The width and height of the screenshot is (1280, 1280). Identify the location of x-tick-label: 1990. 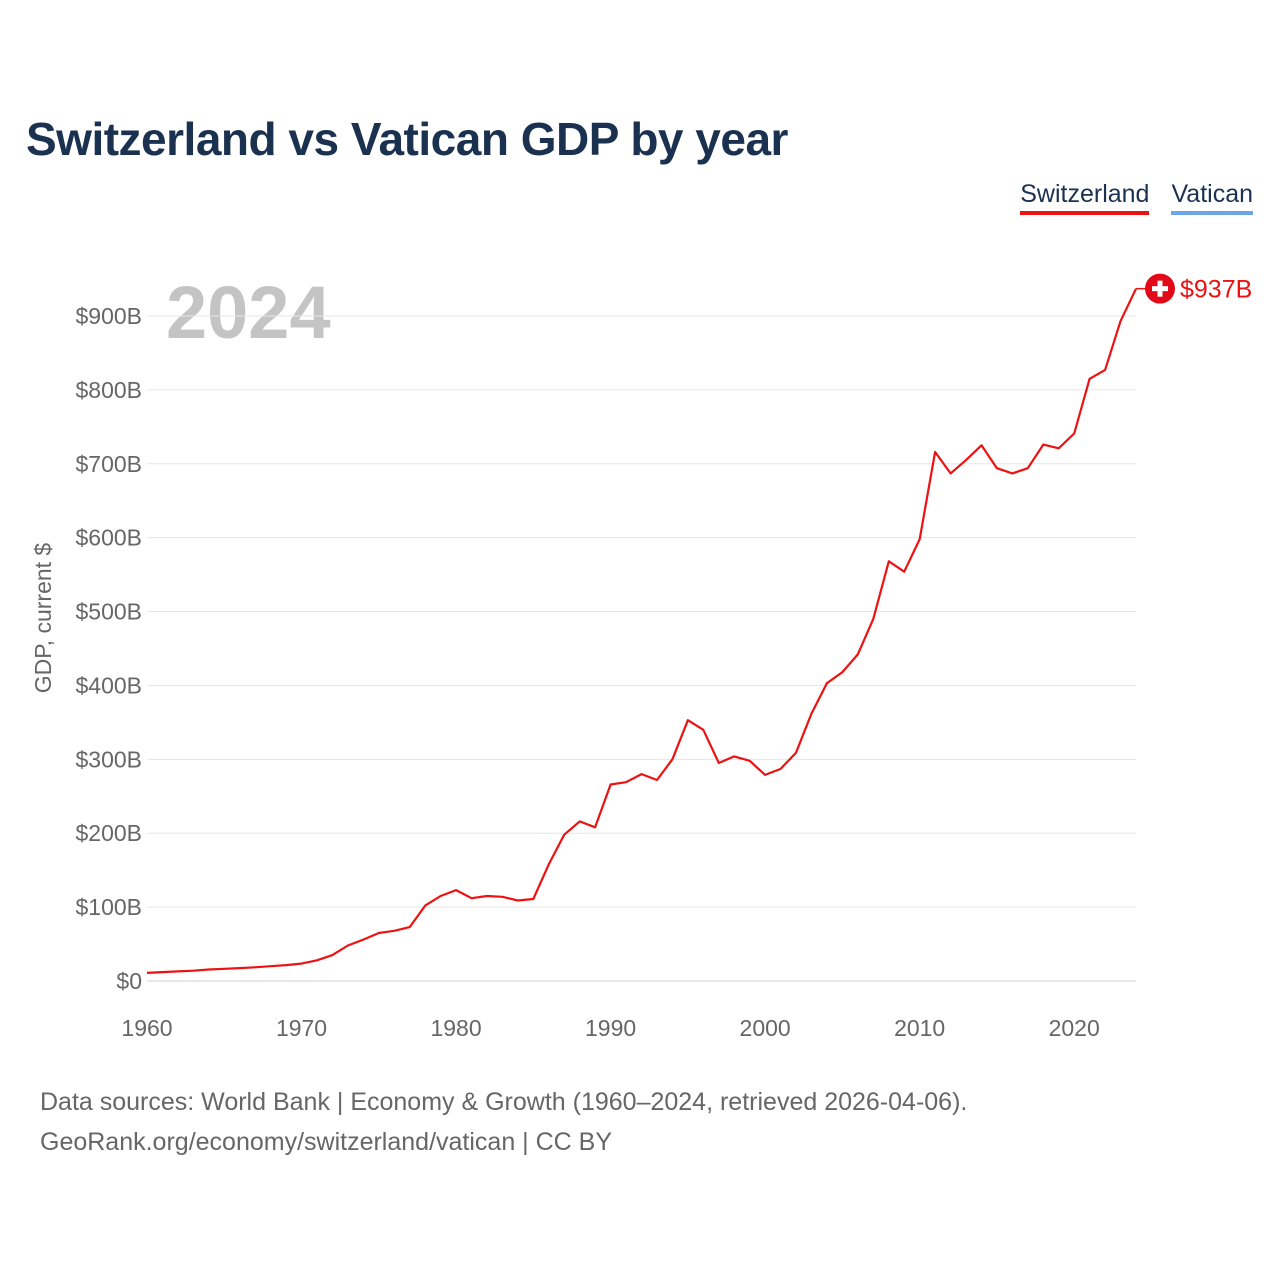
(610, 1028).